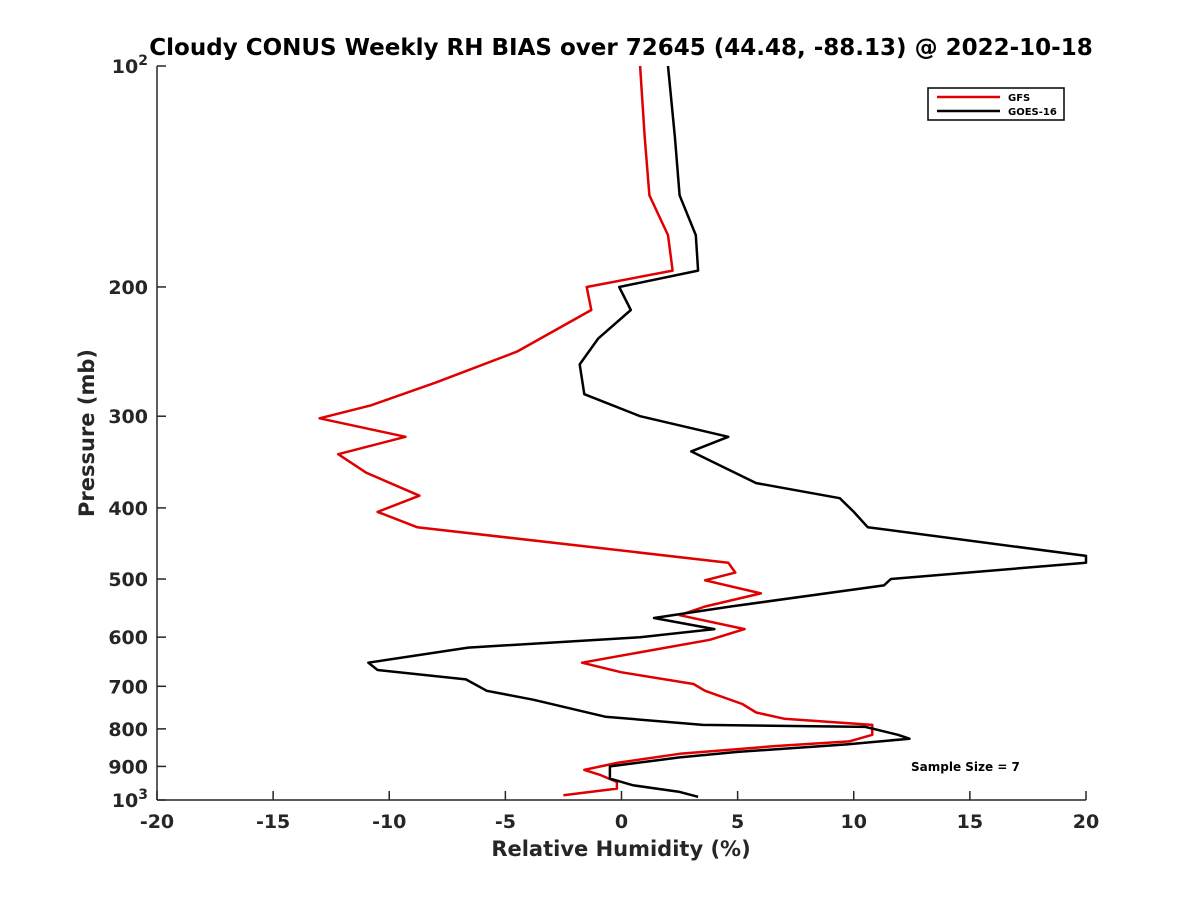  I want to click on legend-label-gfs: GFS, so click(1019, 98).